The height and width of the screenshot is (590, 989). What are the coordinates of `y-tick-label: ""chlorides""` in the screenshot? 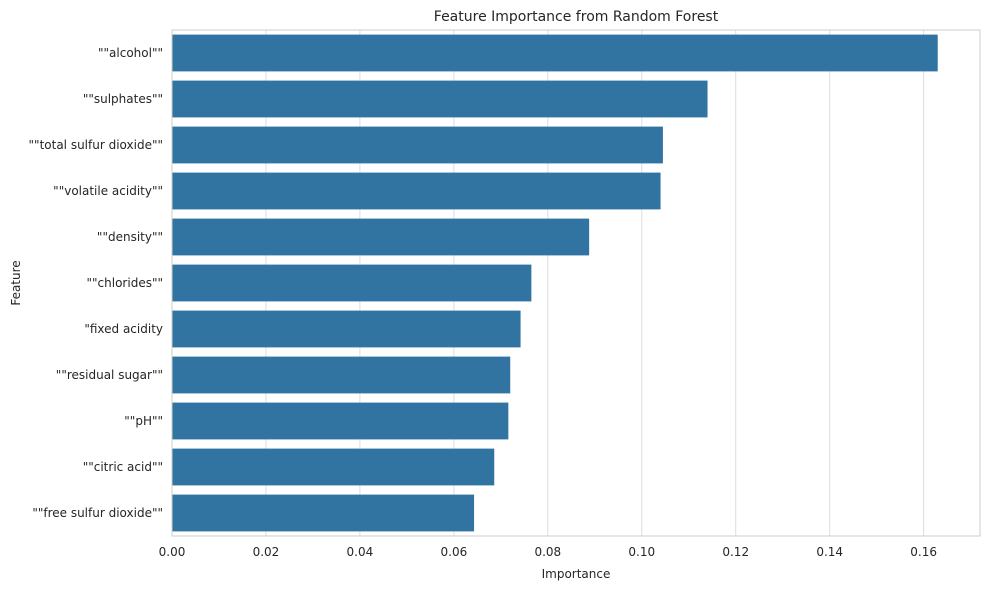 It's located at (125, 283).